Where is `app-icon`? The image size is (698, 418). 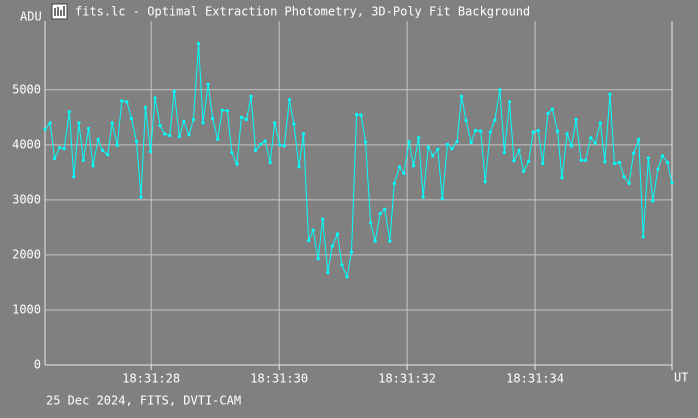 app-icon is located at coordinates (59, 11).